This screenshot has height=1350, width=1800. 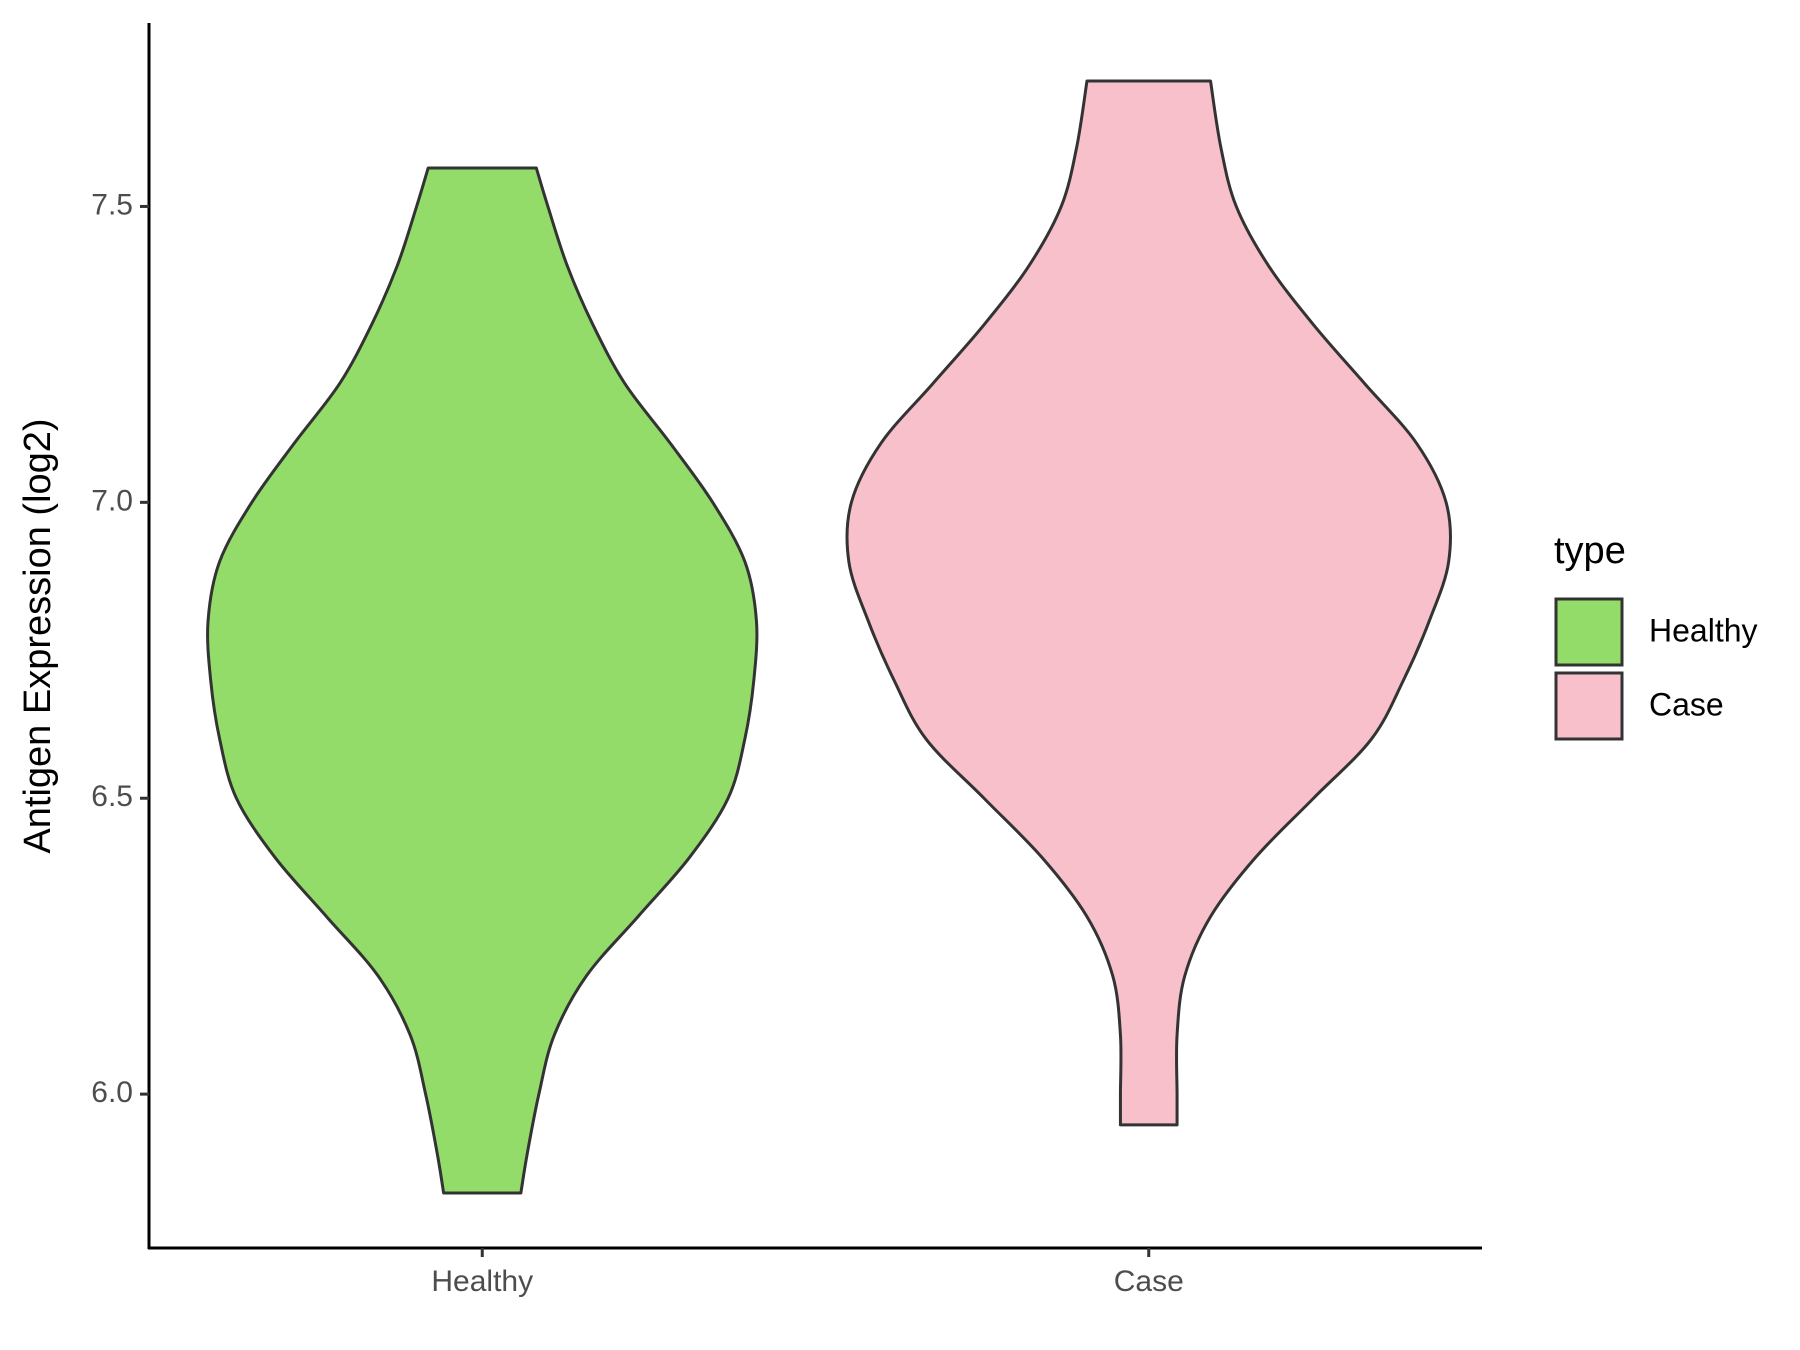 I want to click on y-tick-label: 7.5, so click(x=112, y=204).